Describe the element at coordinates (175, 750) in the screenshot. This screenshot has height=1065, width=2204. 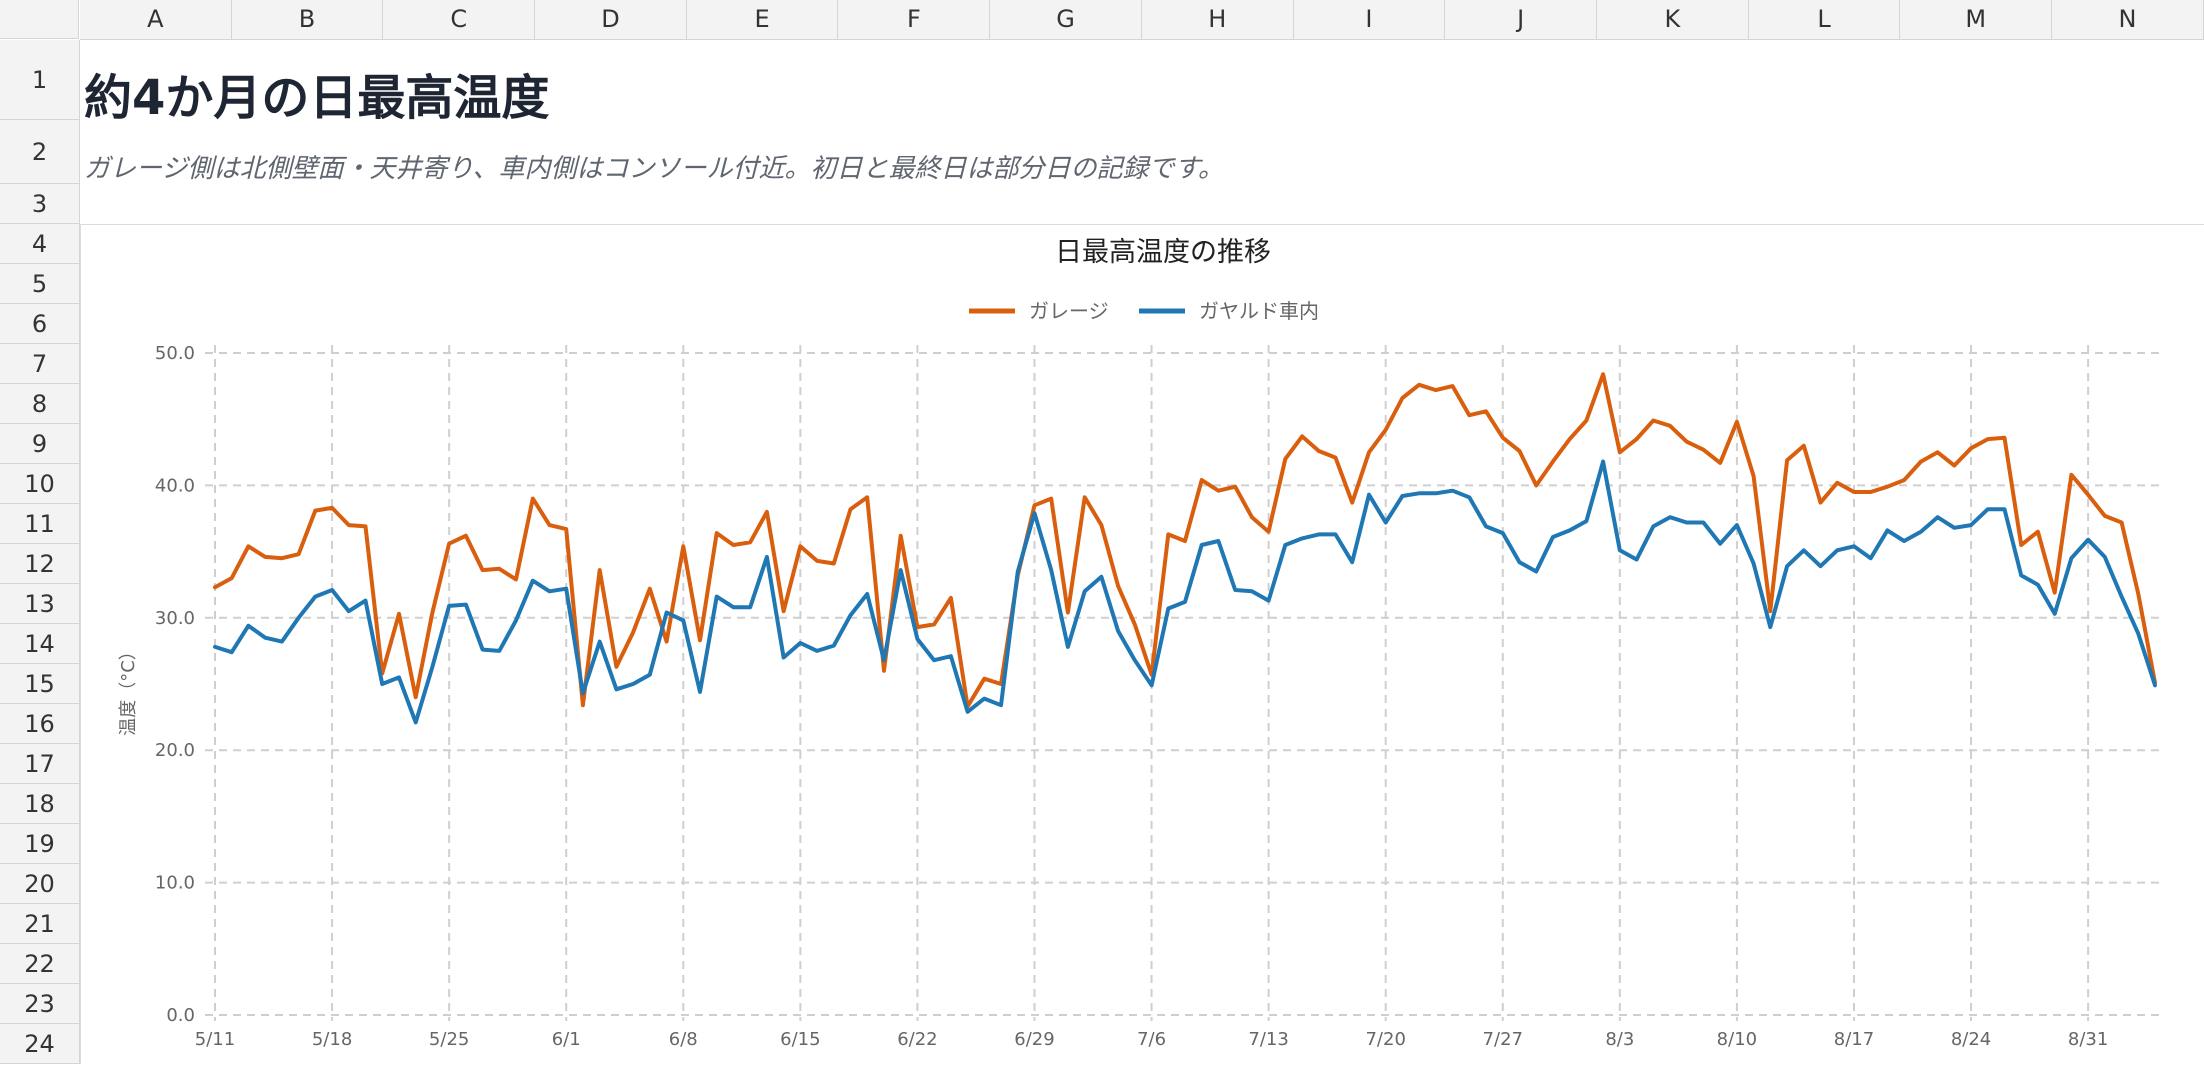
I see `y-tick-label: 20.0` at that location.